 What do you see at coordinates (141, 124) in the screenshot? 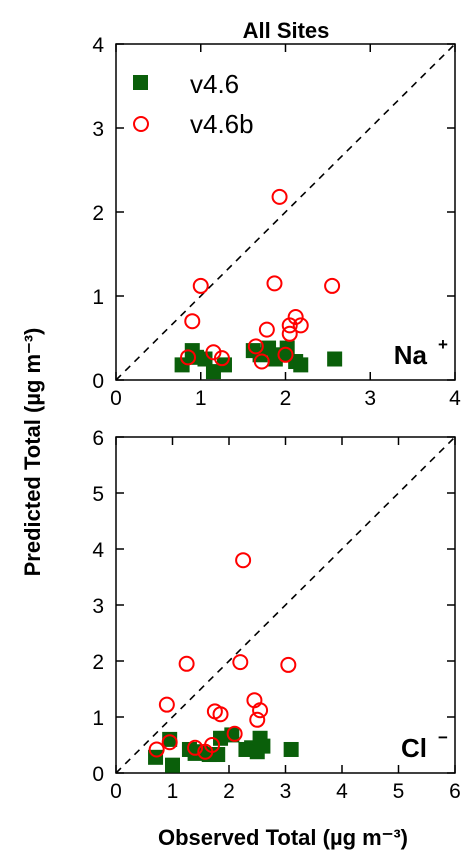
I see `legend-marker-v46b` at bounding box center [141, 124].